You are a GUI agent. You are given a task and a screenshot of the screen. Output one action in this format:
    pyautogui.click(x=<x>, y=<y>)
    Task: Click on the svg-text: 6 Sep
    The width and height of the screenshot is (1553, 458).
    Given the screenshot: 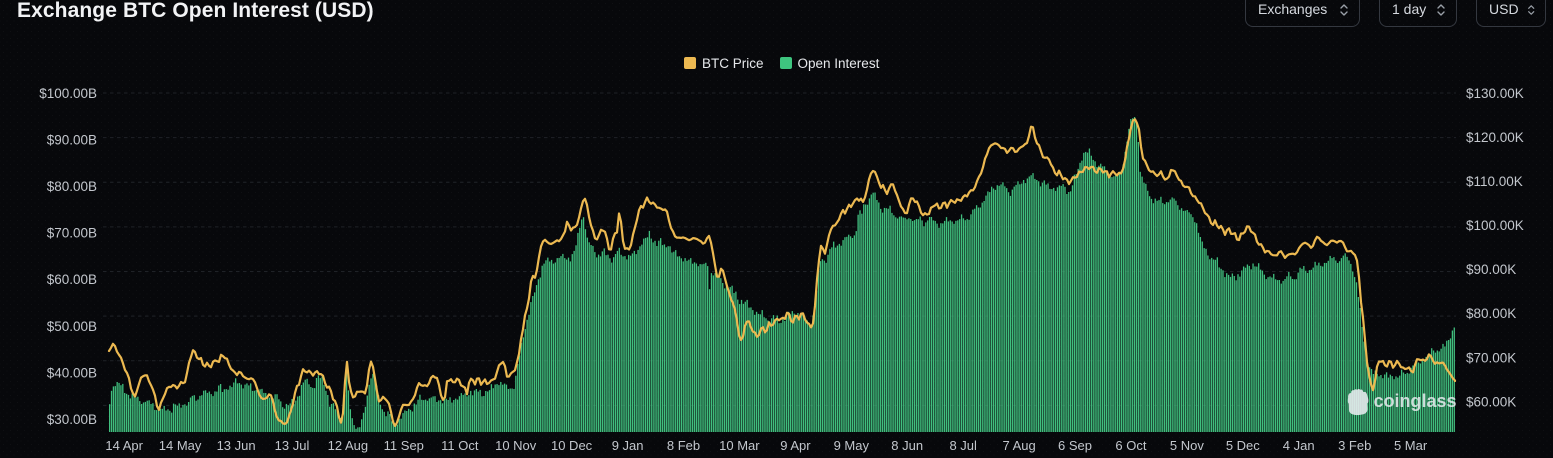 What is the action you would take?
    pyautogui.click(x=1075, y=445)
    